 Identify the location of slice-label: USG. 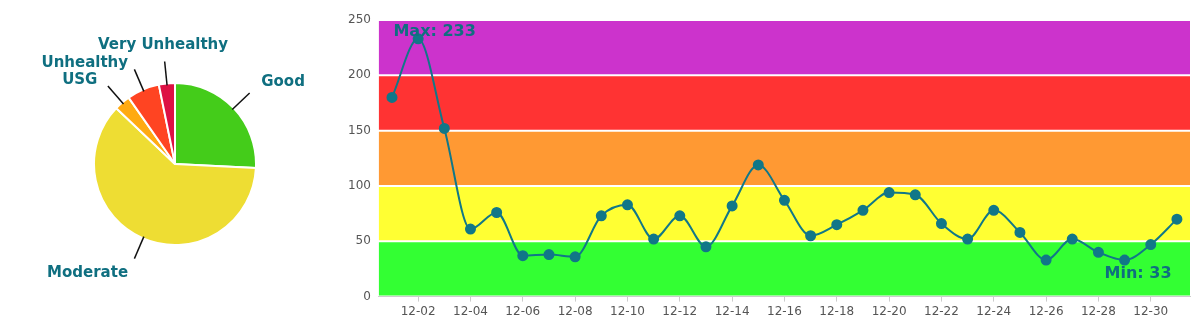
(80, 78).